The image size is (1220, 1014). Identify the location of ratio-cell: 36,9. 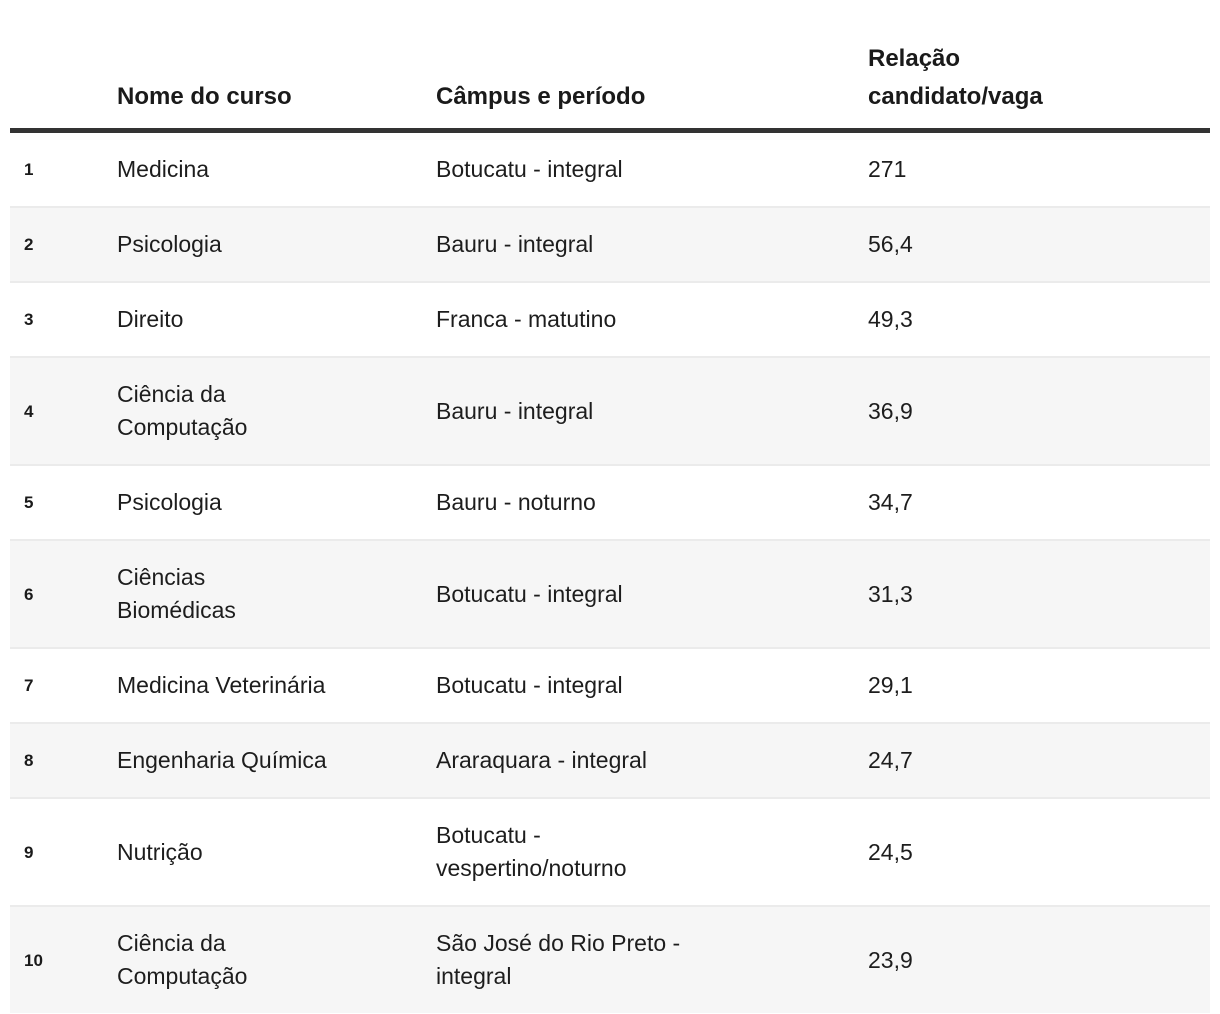
(890, 410).